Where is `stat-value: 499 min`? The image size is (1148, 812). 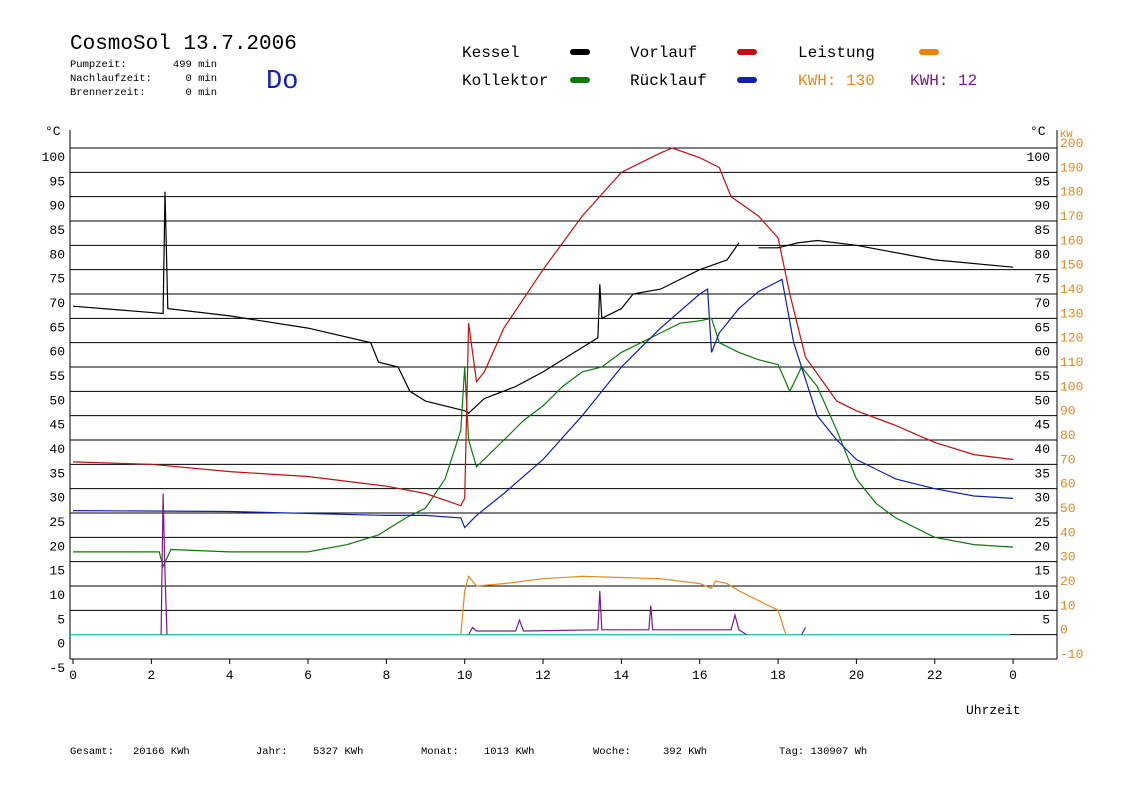 stat-value: 499 min is located at coordinates (195, 65).